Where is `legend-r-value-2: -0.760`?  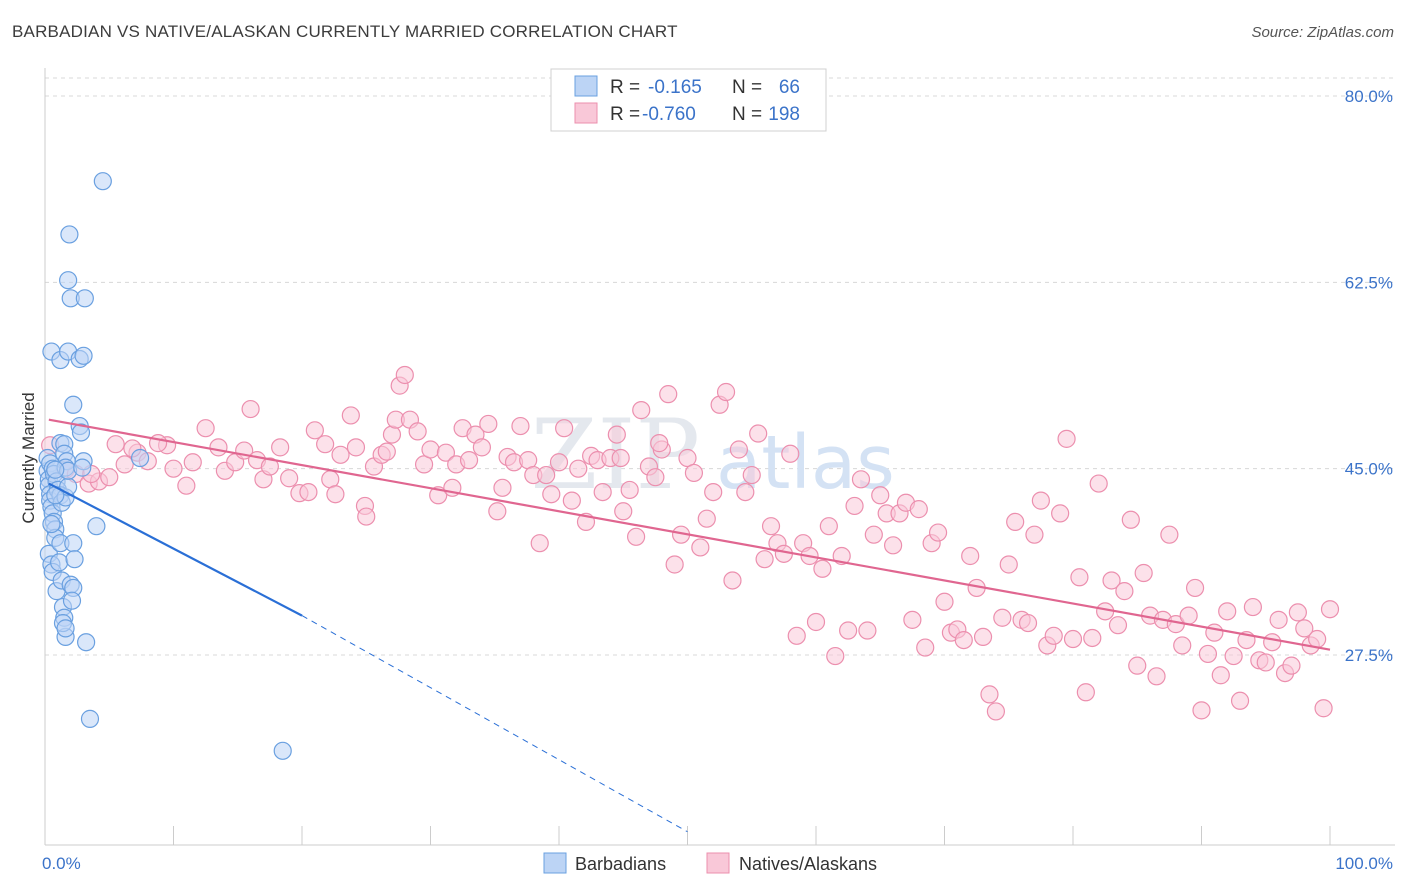
legend-r-value-2: -0.760 is located at coordinates (669, 114).